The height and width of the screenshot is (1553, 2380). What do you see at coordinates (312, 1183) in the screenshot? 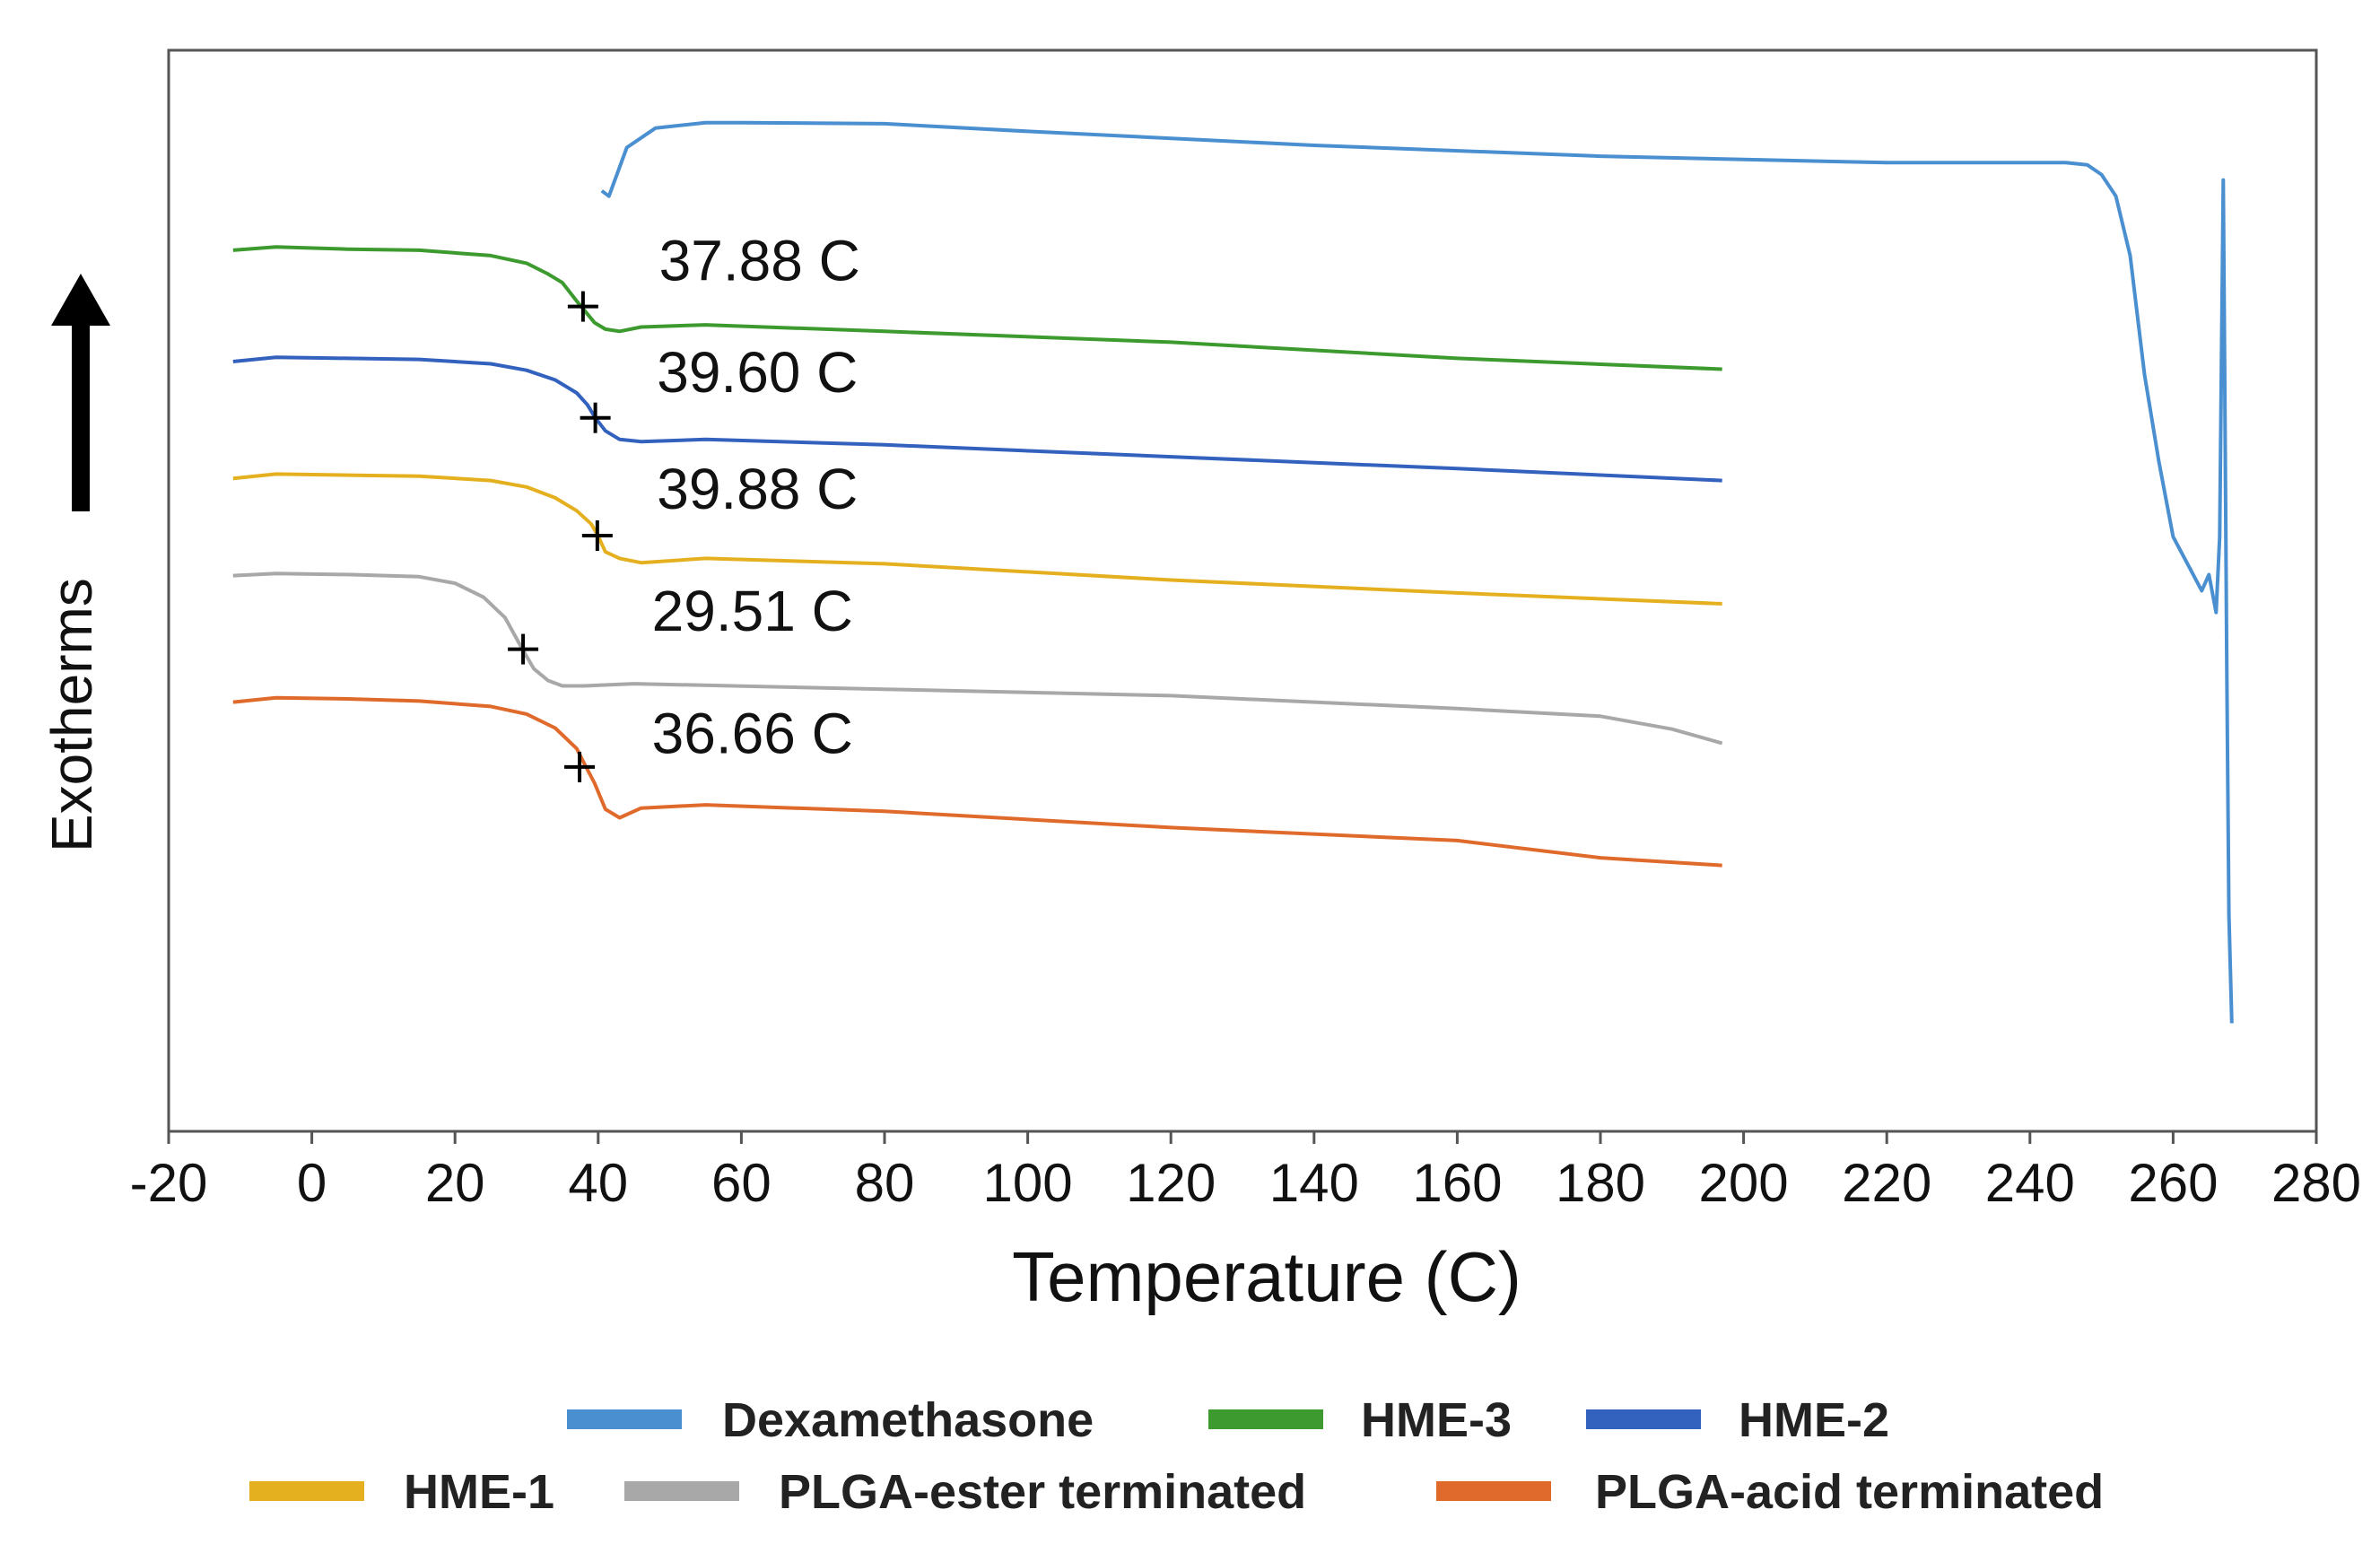
I see `x-tick-label: 0` at bounding box center [312, 1183].